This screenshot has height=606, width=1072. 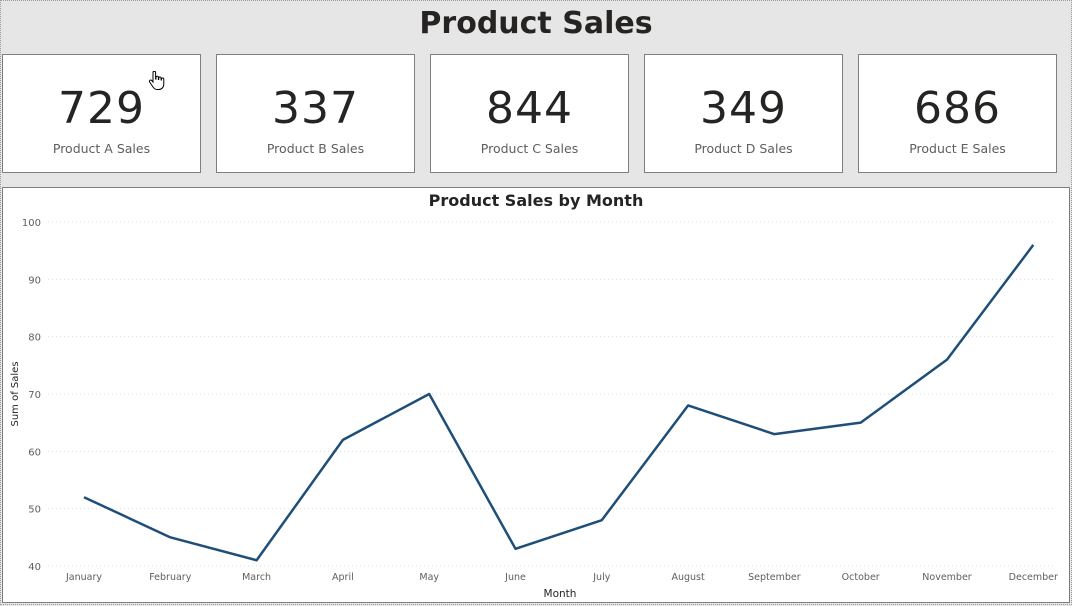 What do you see at coordinates (34, 338) in the screenshot?
I see `y-tick-label: 80` at bounding box center [34, 338].